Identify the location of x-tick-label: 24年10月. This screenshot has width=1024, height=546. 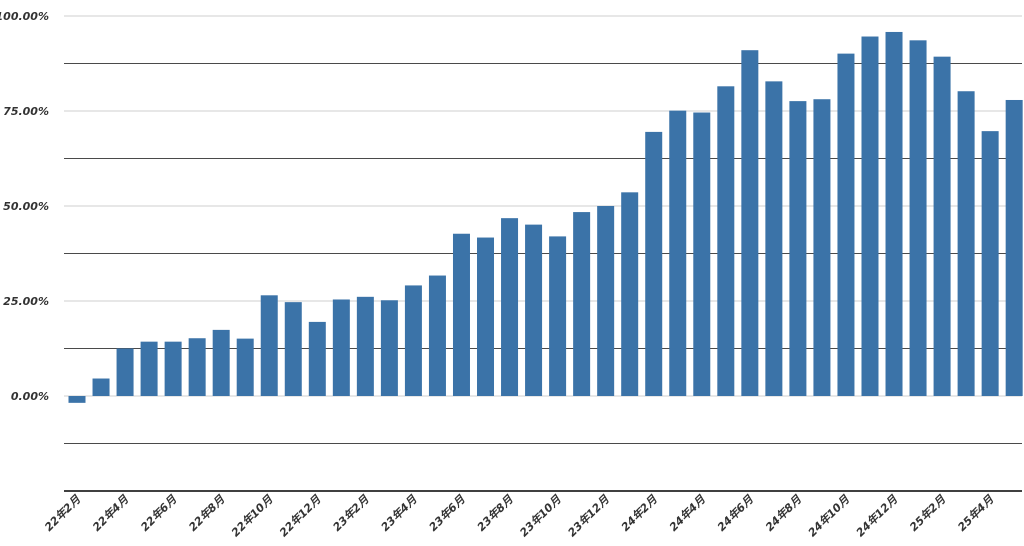
(829, 515).